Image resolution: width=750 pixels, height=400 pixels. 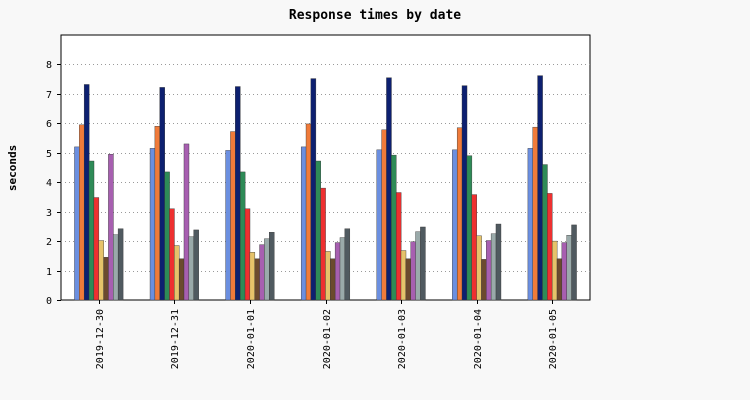 I want to click on y-tick-label: 2, so click(x=49, y=242).